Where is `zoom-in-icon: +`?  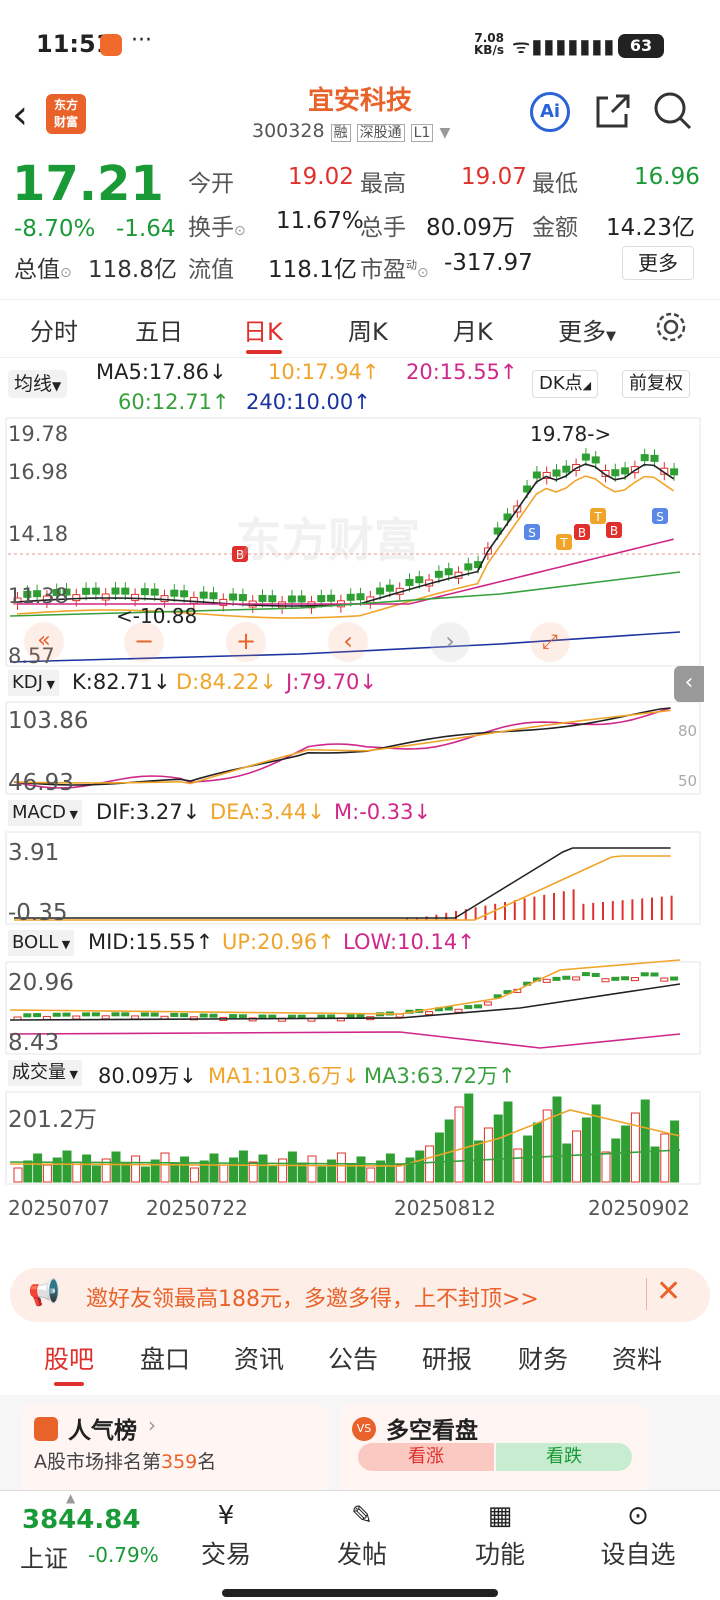
zoom-in-icon: + is located at coordinates (246, 642).